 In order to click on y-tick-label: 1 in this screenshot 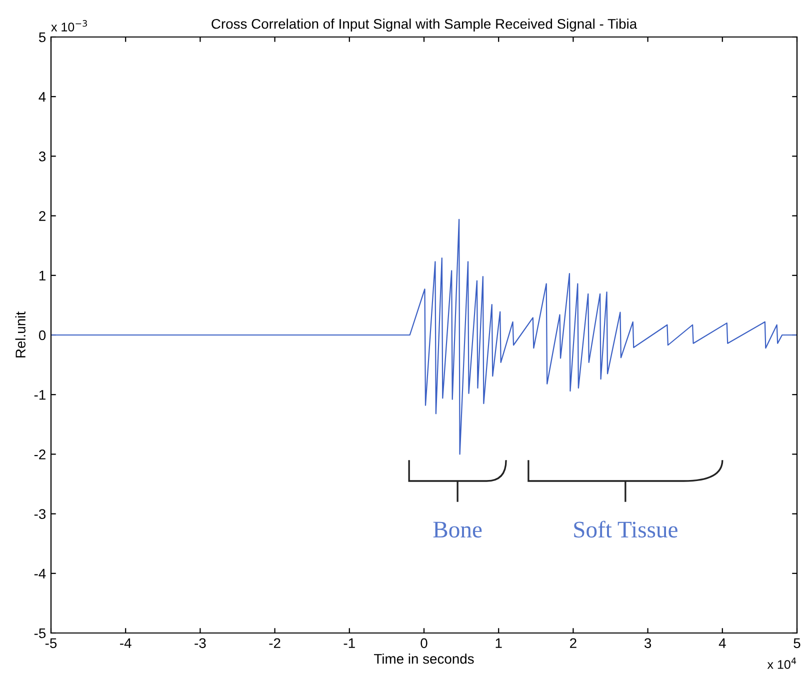, I will do `click(42, 275)`.